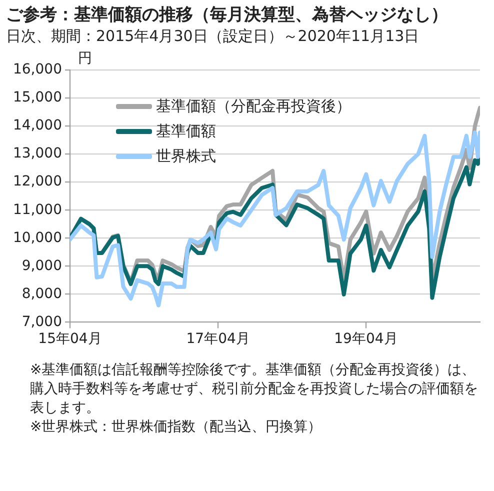 Image resolution: width=494 pixels, height=491 pixels. What do you see at coordinates (253, 106) in the screenshot?
I see `legend-label: 基準価額（分配金再投資後）` at bounding box center [253, 106].